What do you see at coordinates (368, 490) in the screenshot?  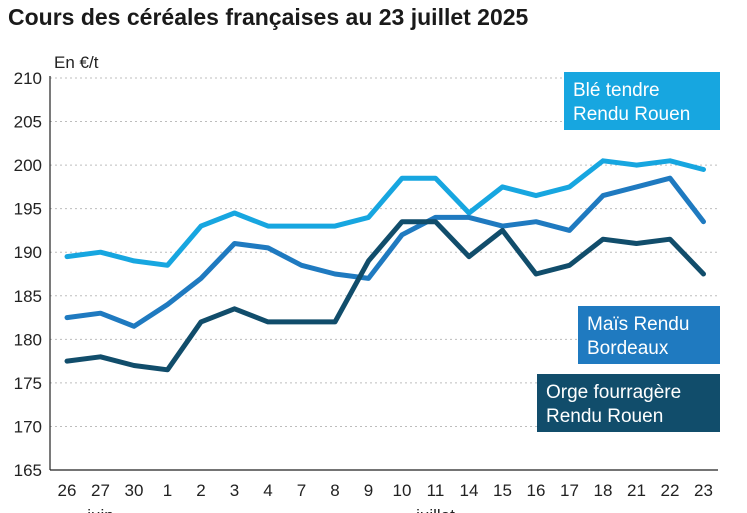 I see `x-tick-label: 9` at bounding box center [368, 490].